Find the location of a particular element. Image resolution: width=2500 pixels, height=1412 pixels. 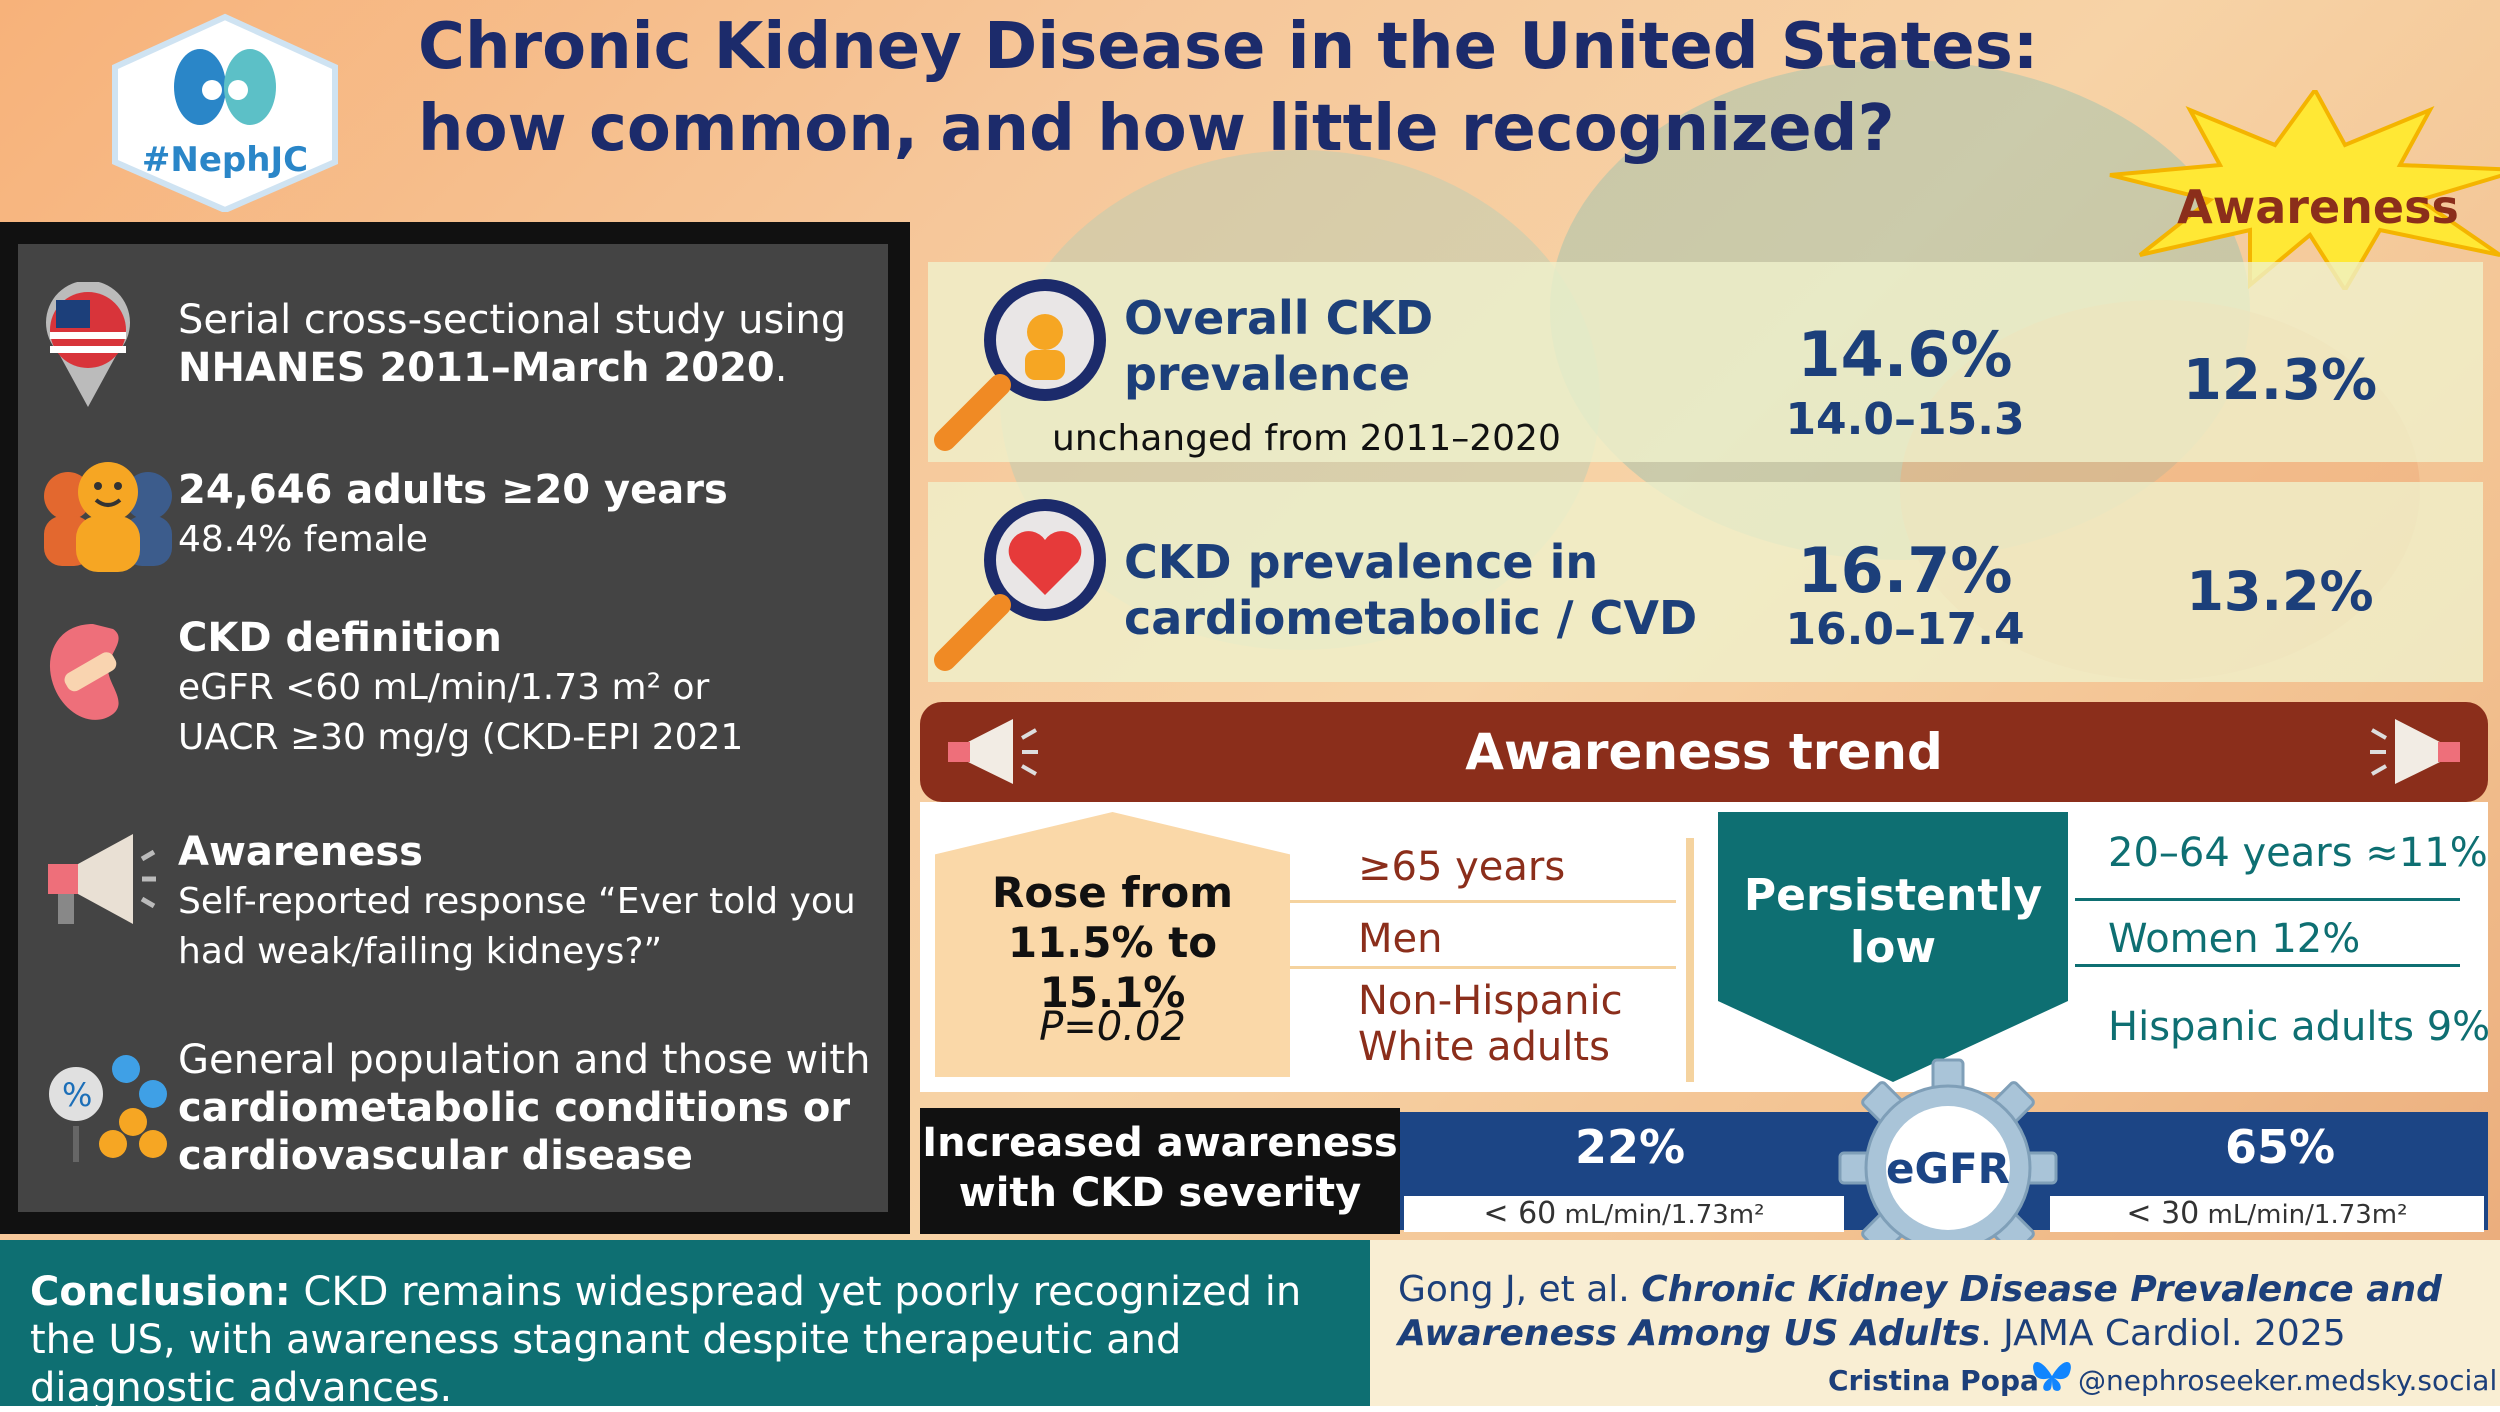

rose-badge is located at coordinates (1112, 944).